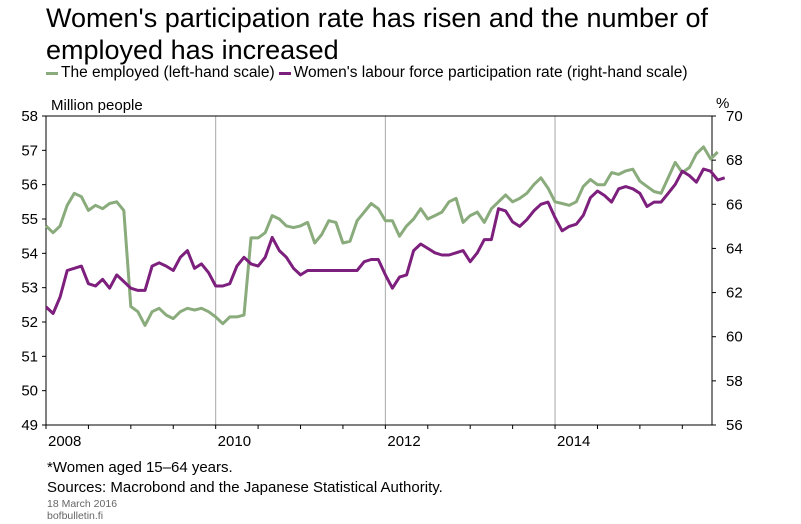 The width and height of the screenshot is (801, 524). What do you see at coordinates (64, 441) in the screenshot?
I see `x-tick-label: 2008` at bounding box center [64, 441].